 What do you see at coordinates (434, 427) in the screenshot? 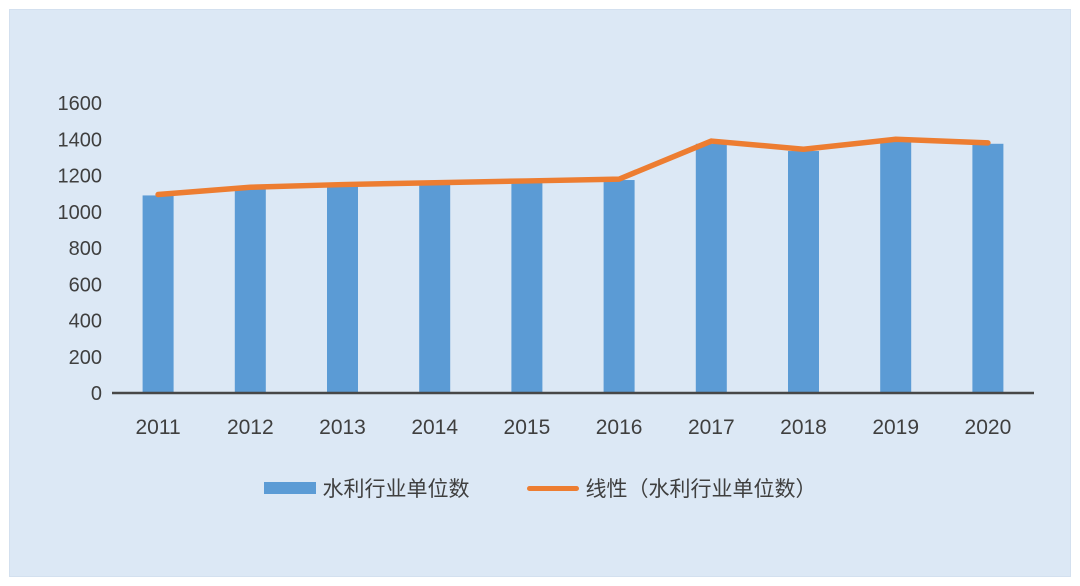
I see `x-axis-tick-label: 2014` at bounding box center [434, 427].